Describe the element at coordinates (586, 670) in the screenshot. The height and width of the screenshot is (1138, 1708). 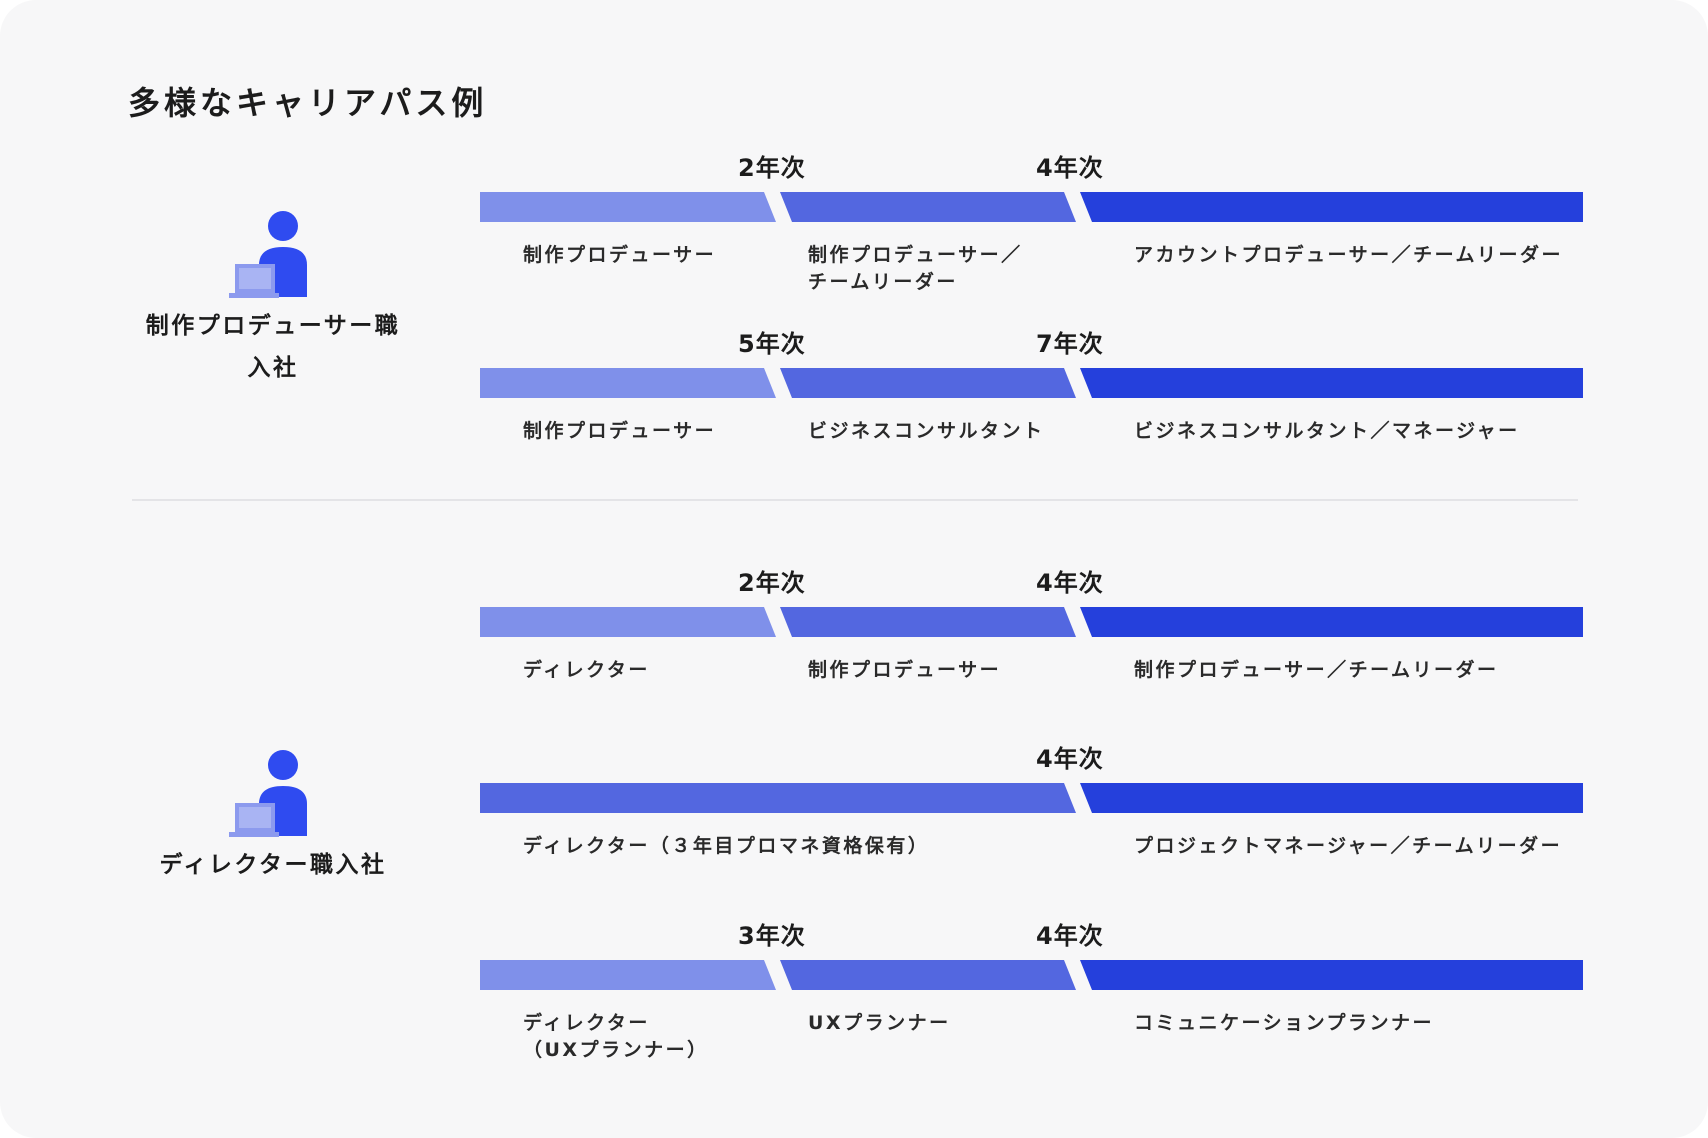
I see `stage-label: ディレクター` at that location.